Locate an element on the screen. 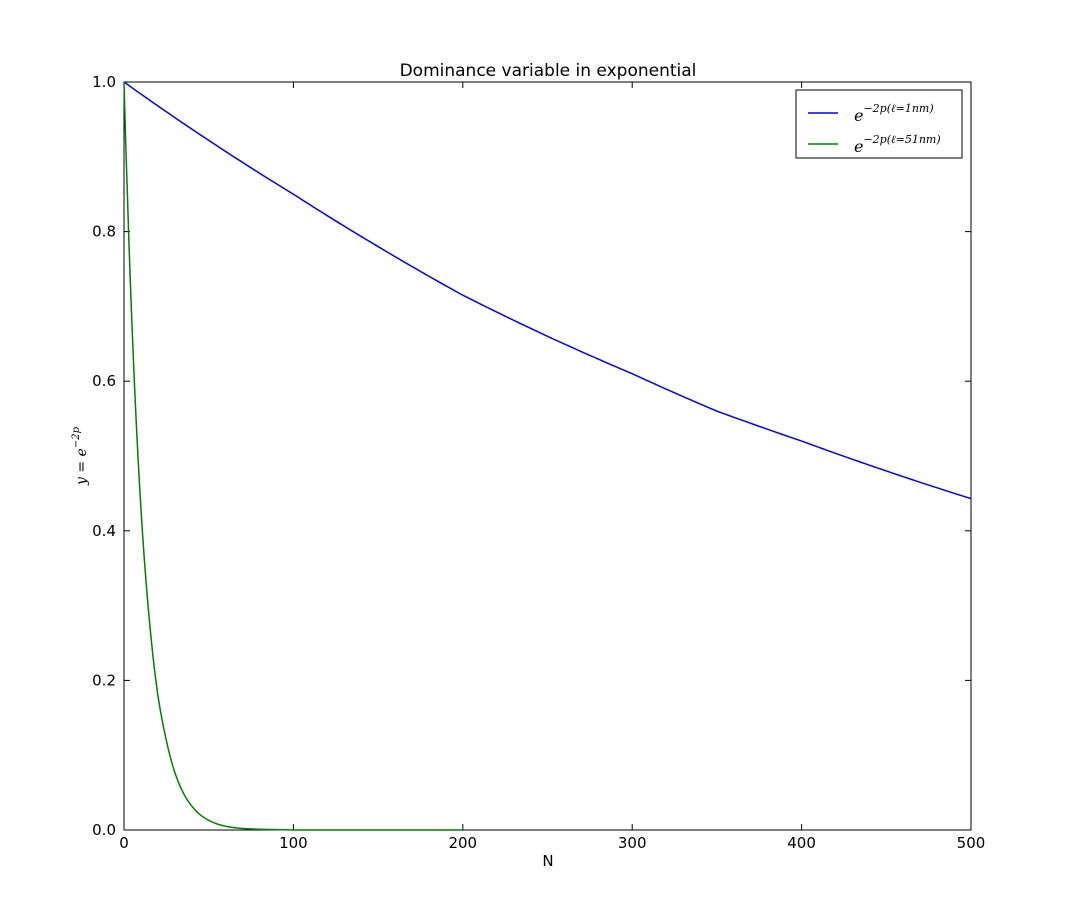 This screenshot has height=915, width=1074. y-tick-label: 0.6 is located at coordinates (104, 381).